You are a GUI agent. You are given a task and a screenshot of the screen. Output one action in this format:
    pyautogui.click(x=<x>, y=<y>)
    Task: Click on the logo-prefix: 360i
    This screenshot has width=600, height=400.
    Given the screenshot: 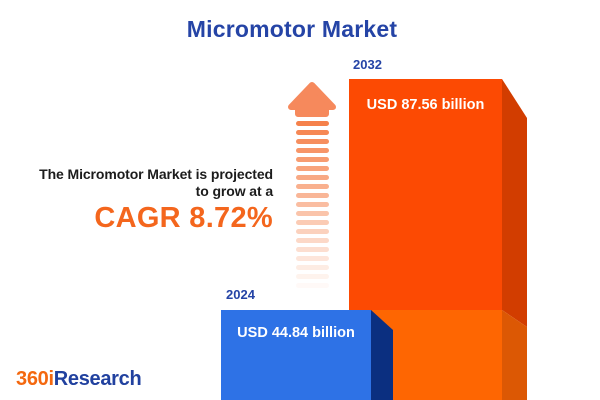 What is the action you would take?
    pyautogui.click(x=35, y=379)
    